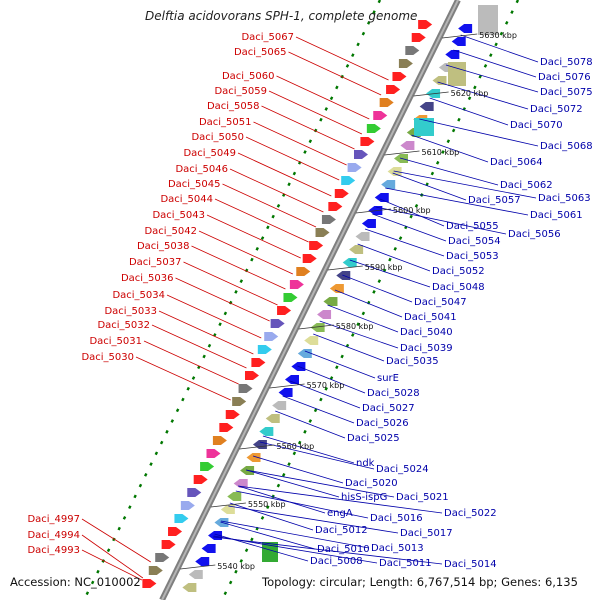  Describe the element at coordinates (155, 262) in the screenshot. I see `gene-label-forward: Daci_5037` at that location.